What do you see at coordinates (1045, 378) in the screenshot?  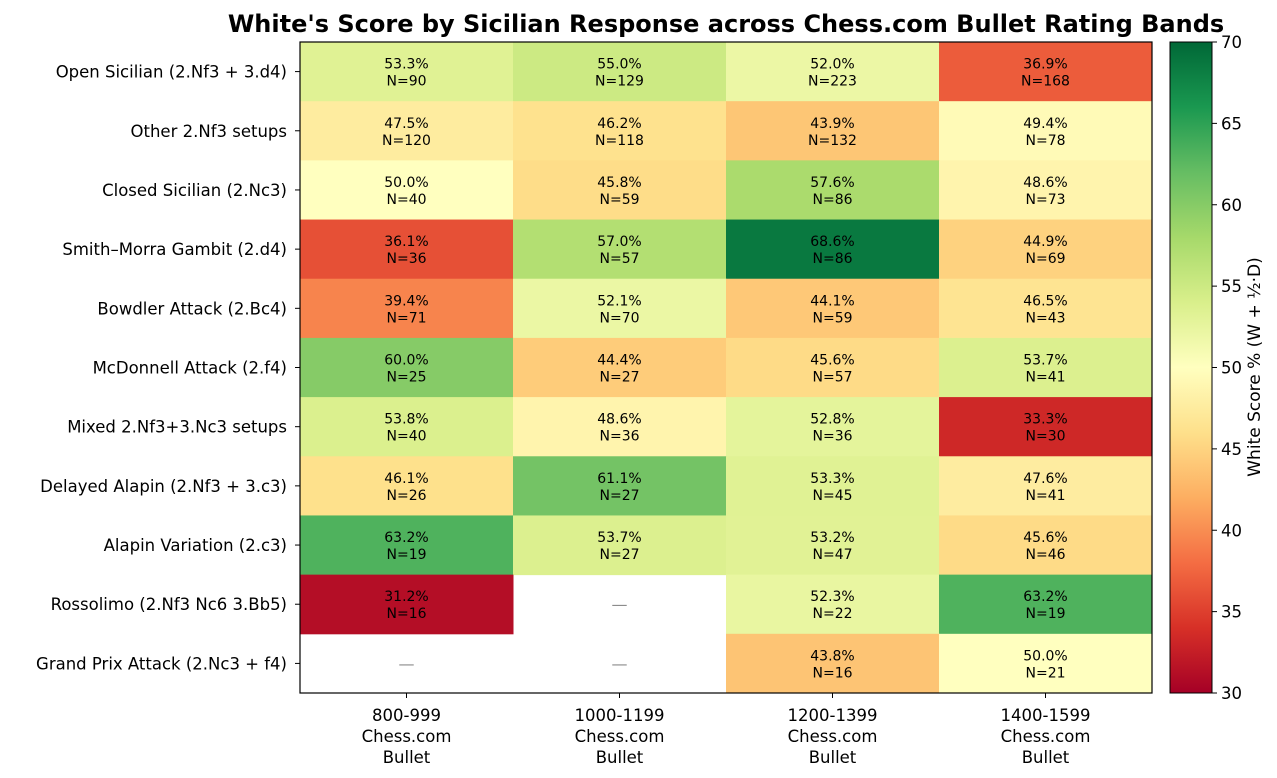 I see `cell-count-label: N=41` at bounding box center [1045, 378].